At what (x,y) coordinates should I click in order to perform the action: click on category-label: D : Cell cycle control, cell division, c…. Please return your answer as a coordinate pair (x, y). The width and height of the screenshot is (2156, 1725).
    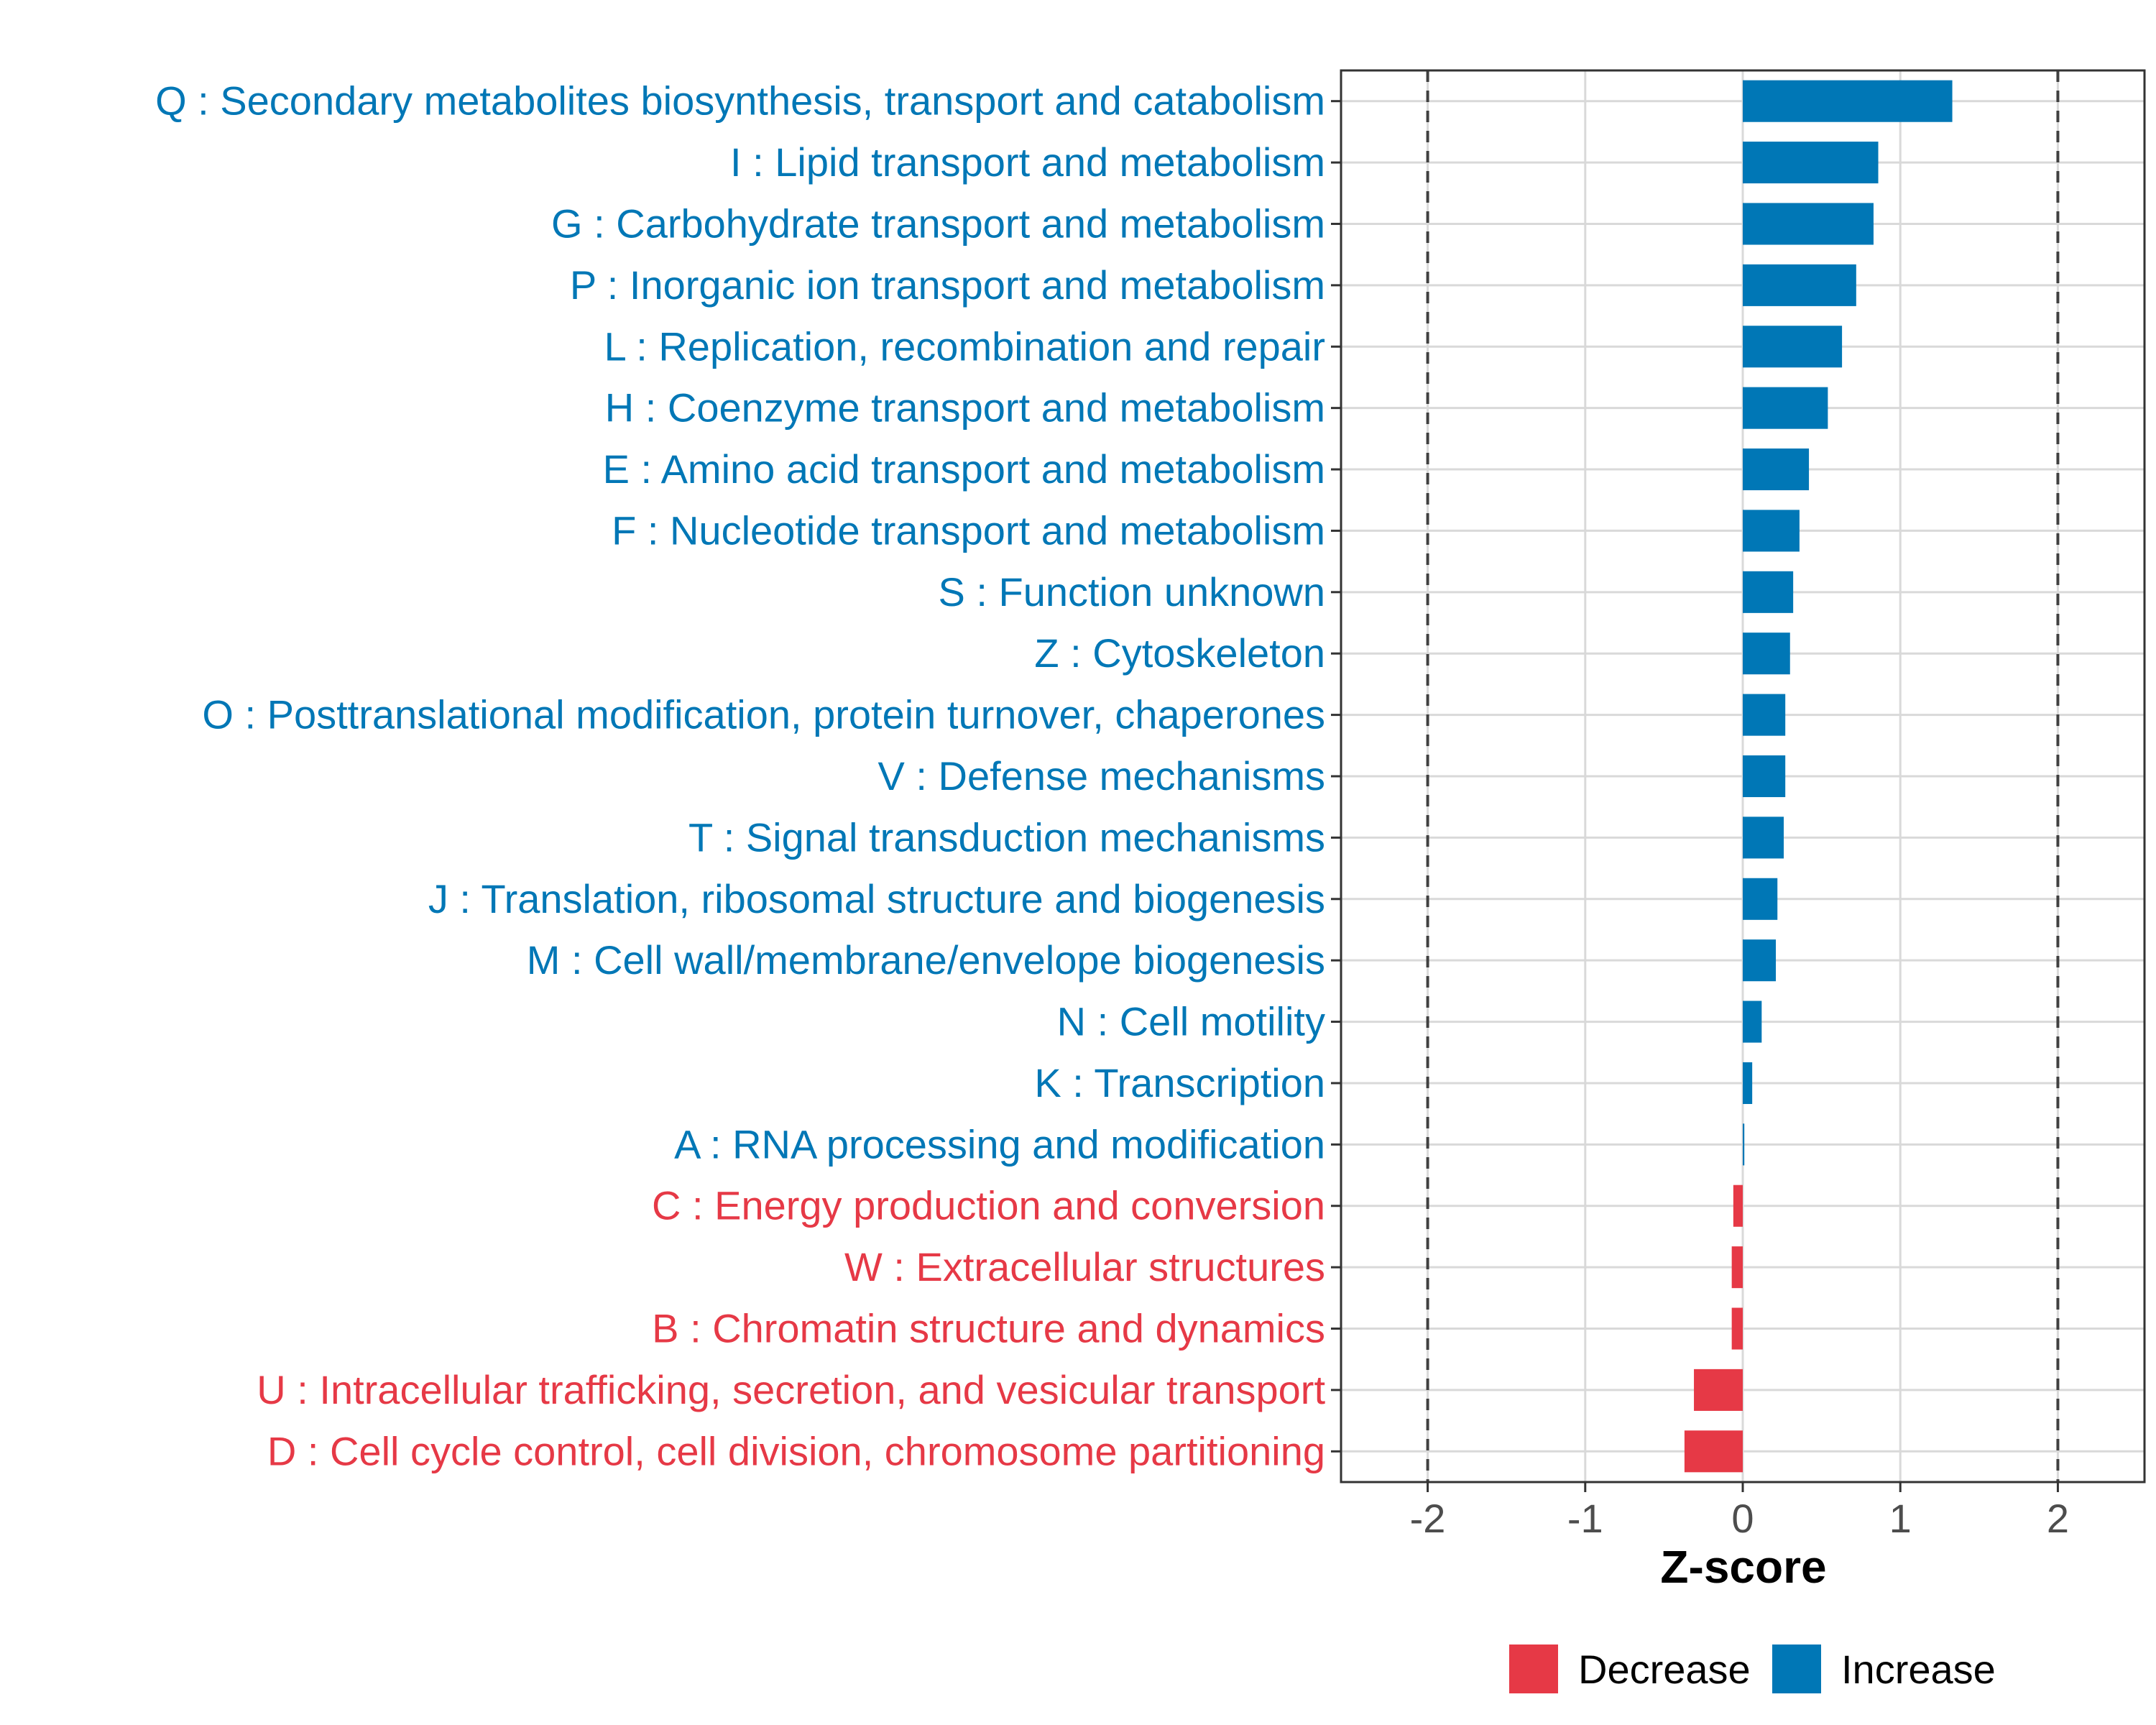
    Looking at the image, I should click on (796, 1450).